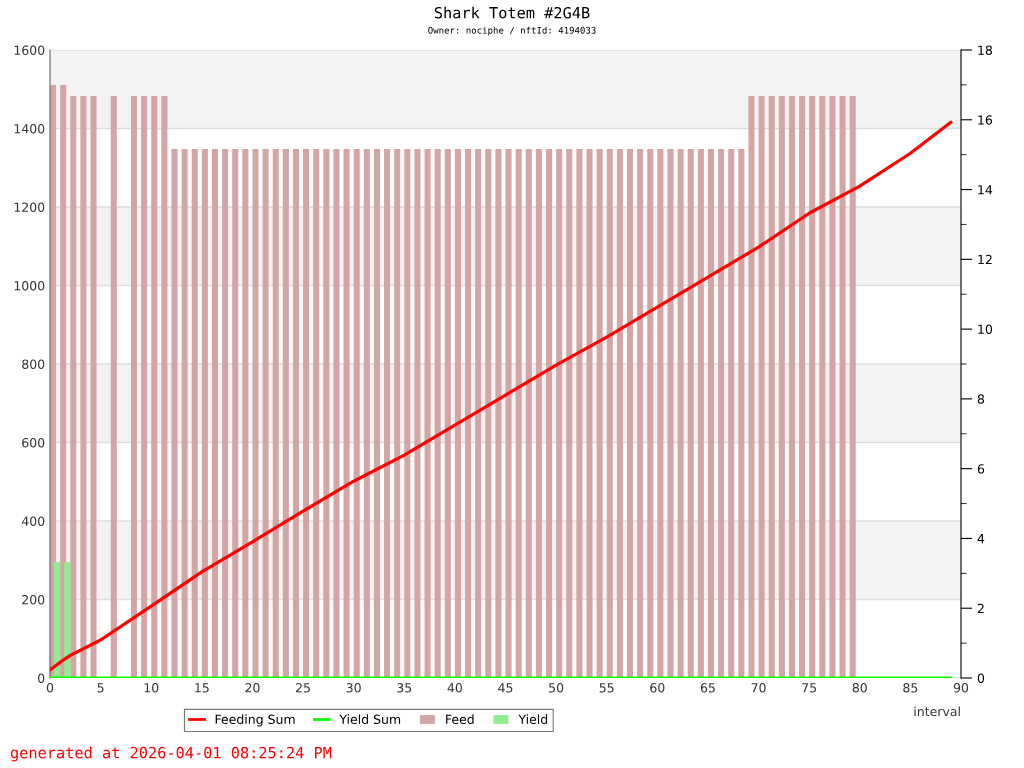 Image resolution: width=1024 pixels, height=768 pixels. What do you see at coordinates (981, 539) in the screenshot?
I see `y2-tick-label: 4` at bounding box center [981, 539].